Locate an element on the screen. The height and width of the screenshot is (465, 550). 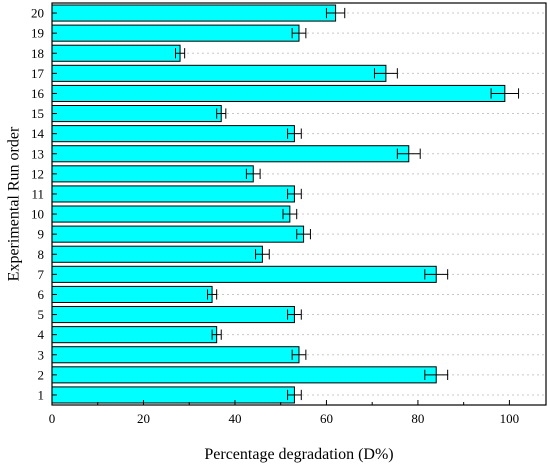
x-tick-label: 80 is located at coordinates (417, 418).